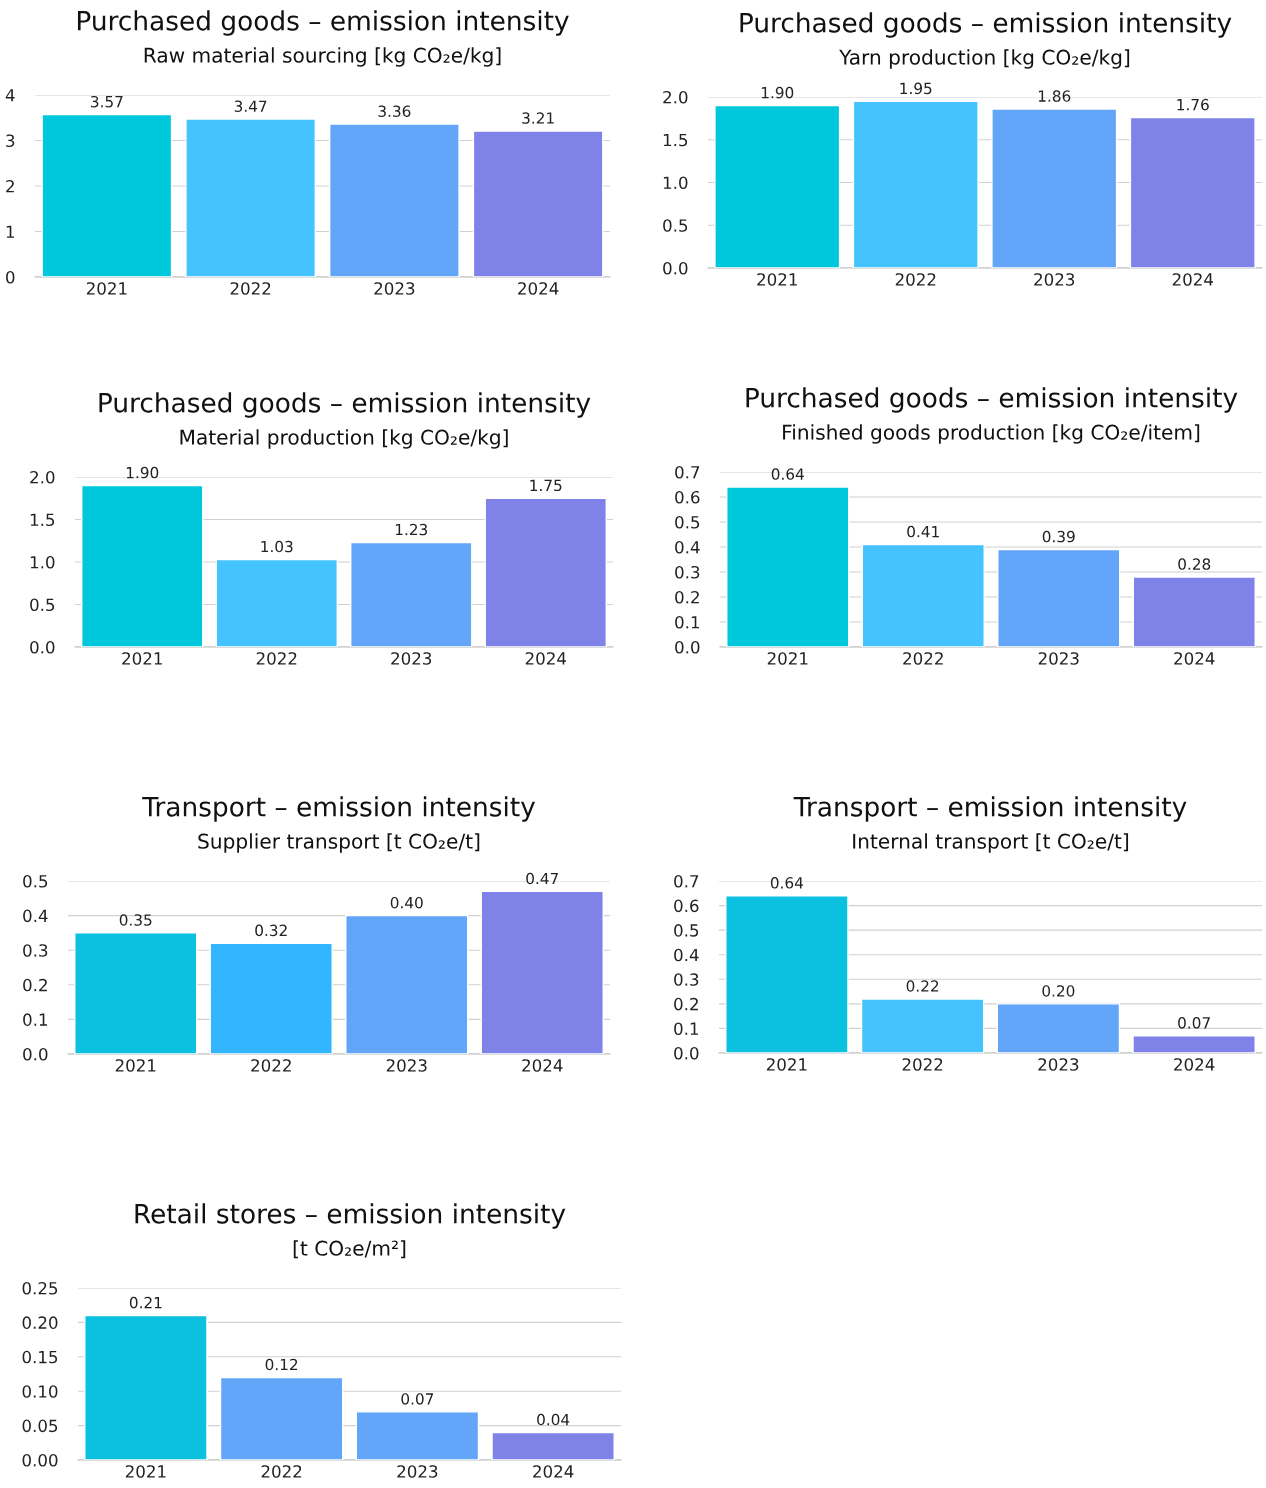 Image resolution: width=1266 pixels, height=1488 pixels. I want to click on y-tick-label: 0.05, so click(40, 1426).